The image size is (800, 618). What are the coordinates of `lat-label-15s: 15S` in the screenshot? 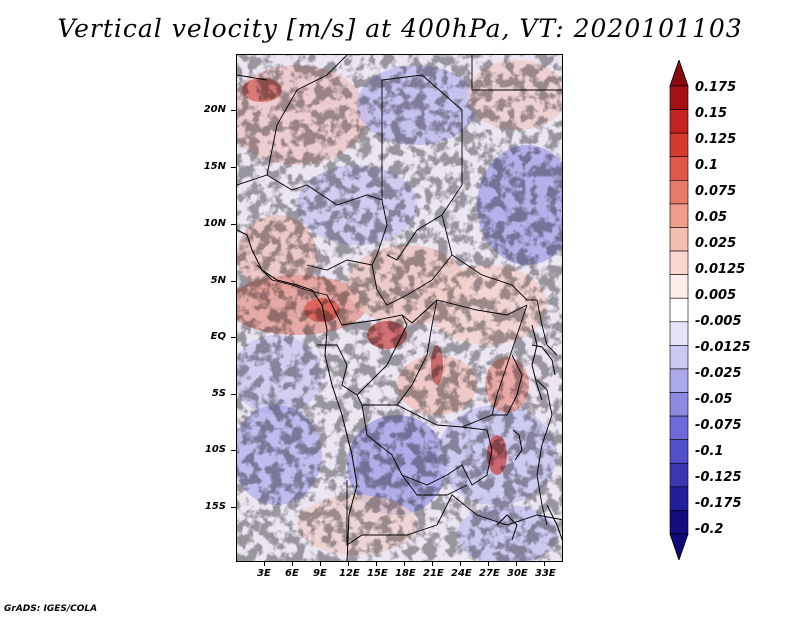 It's located at (215, 506).